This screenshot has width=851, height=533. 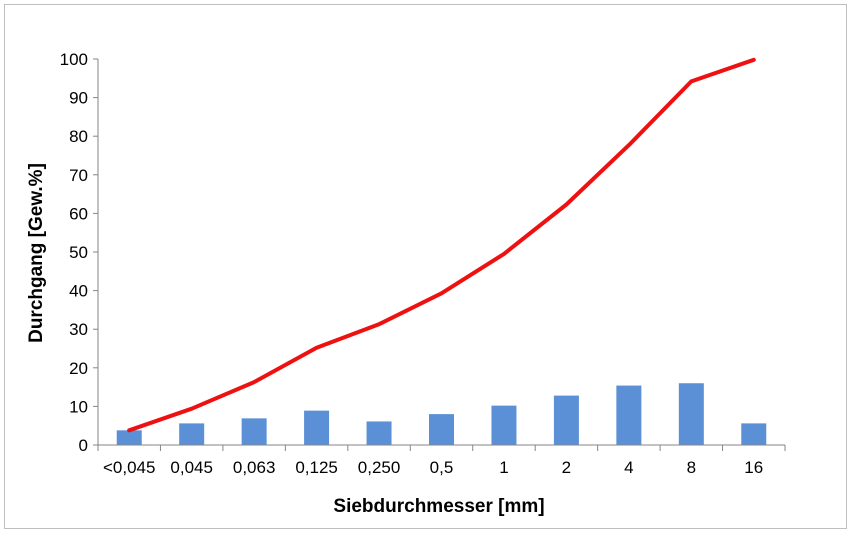 What do you see at coordinates (78, 136) in the screenshot?
I see `y-tick-label: 80` at bounding box center [78, 136].